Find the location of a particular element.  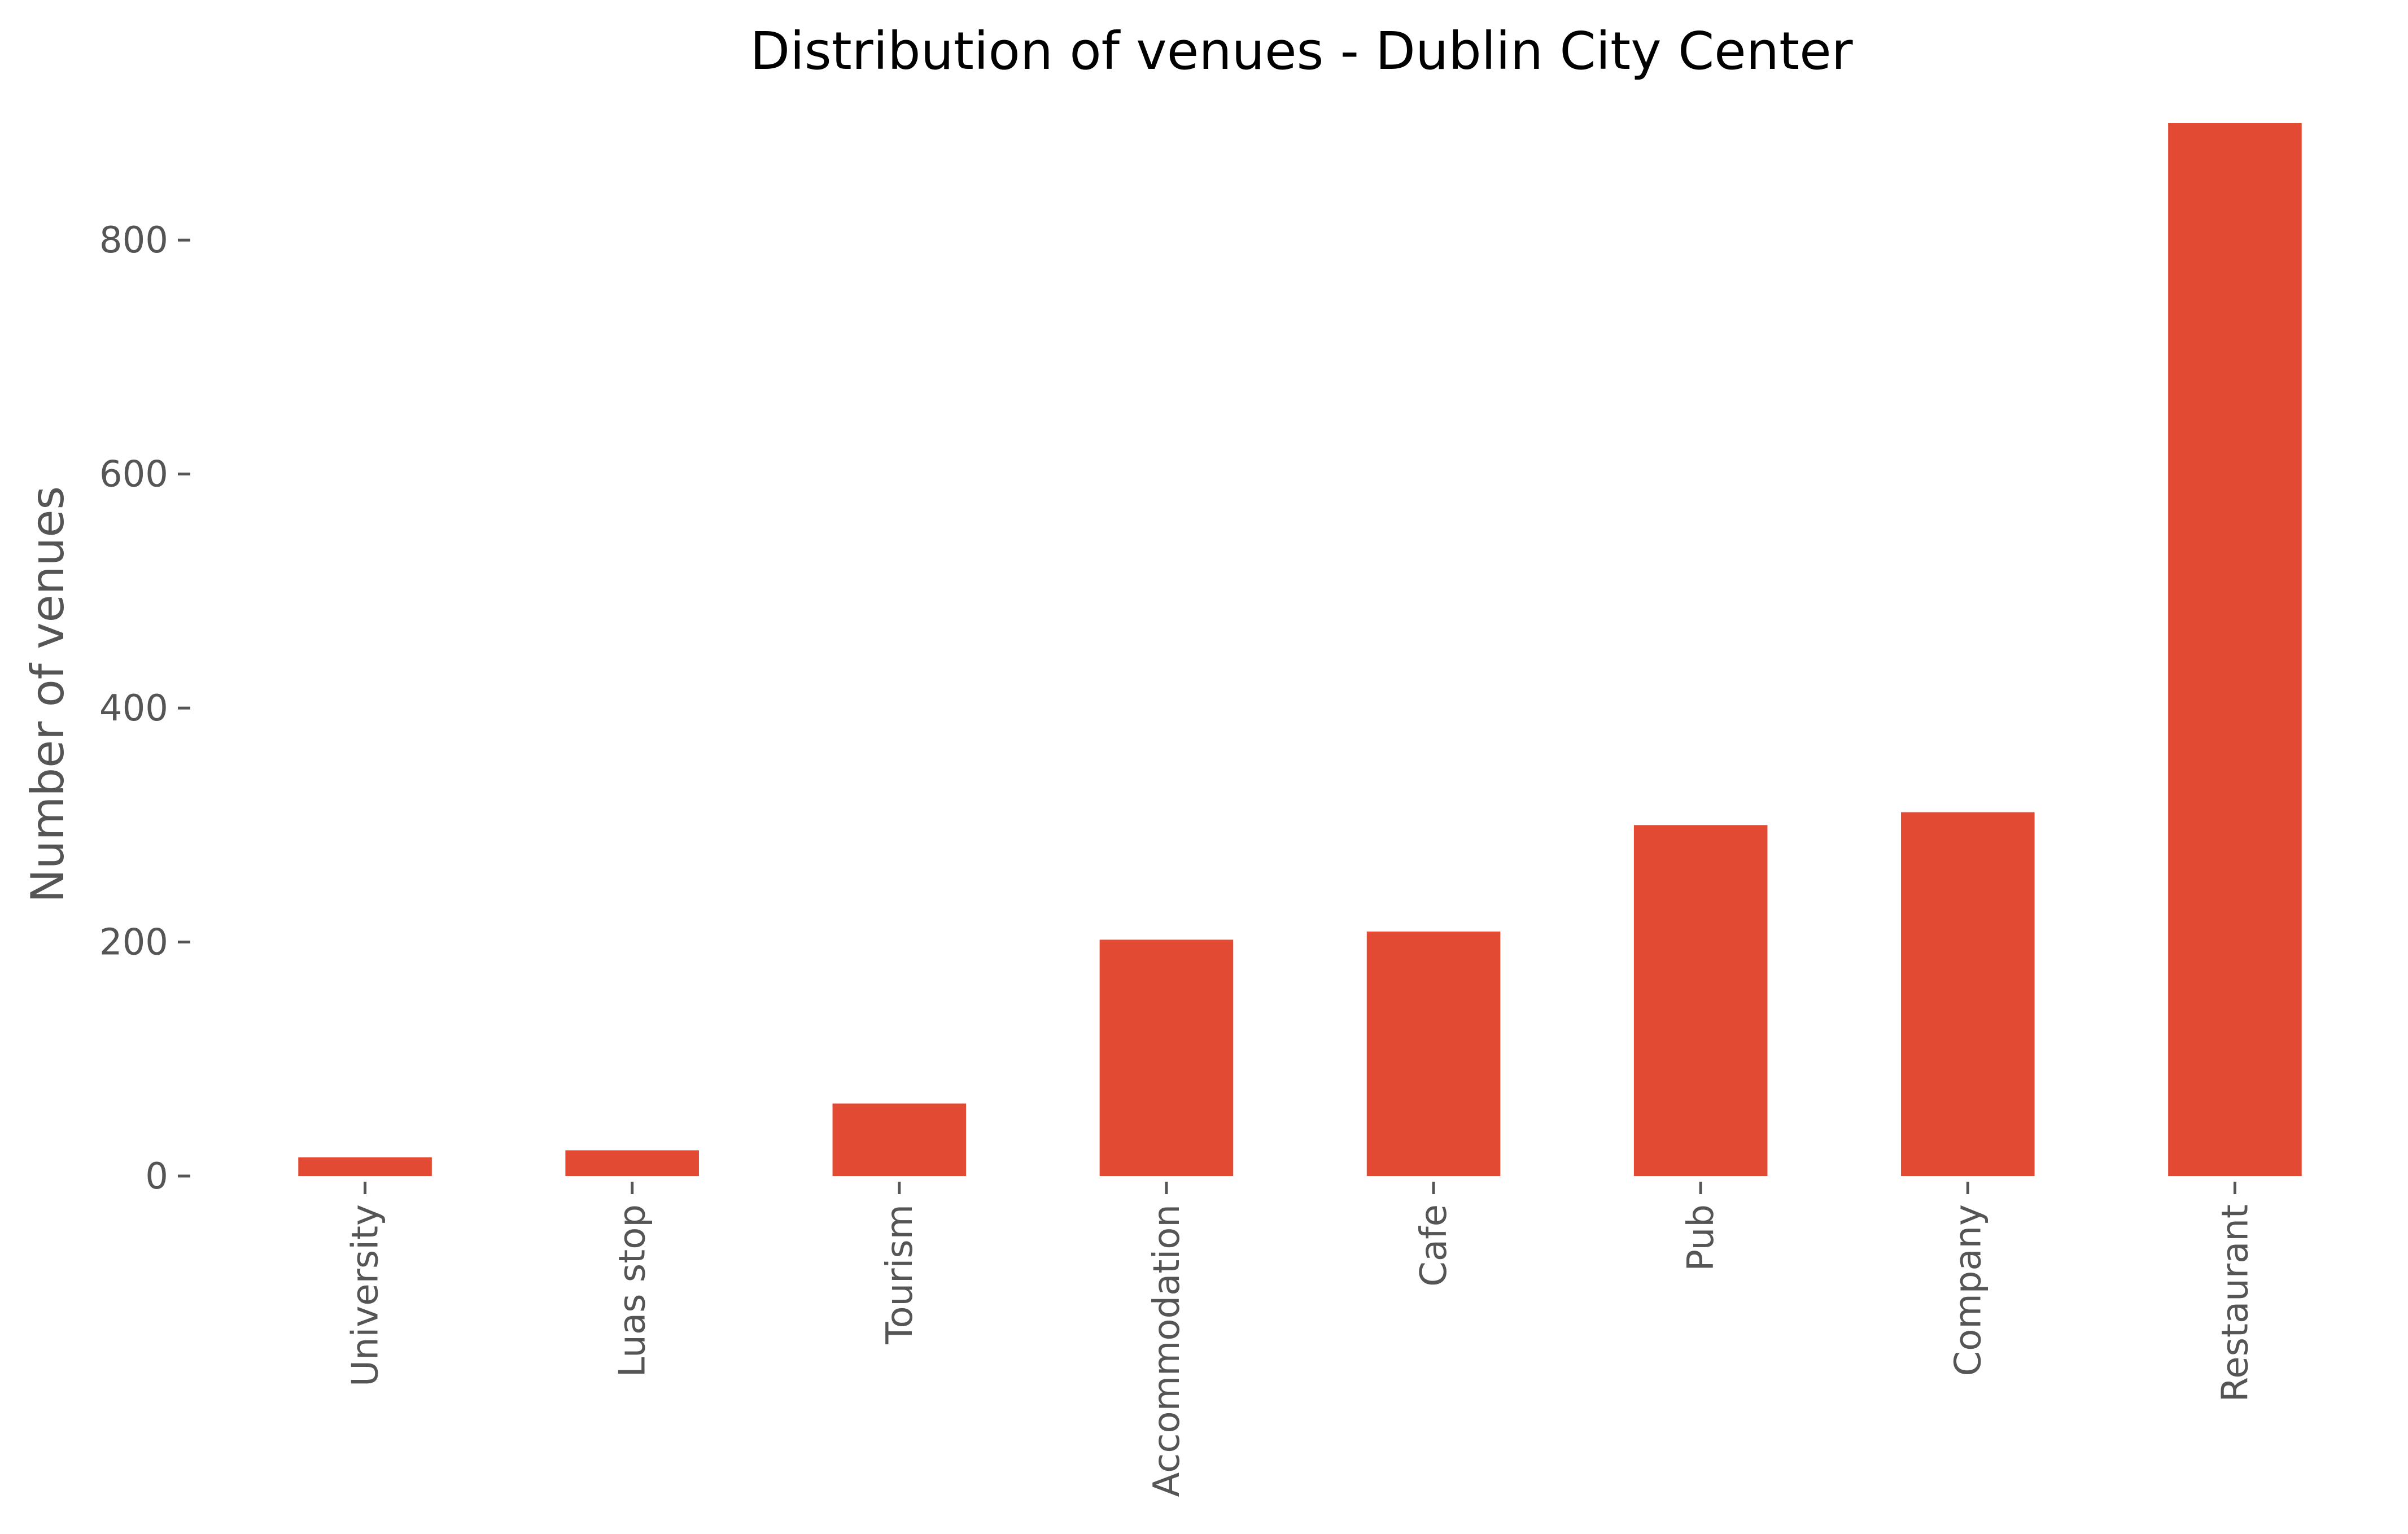

bar-cafe is located at coordinates (1433, 1053).